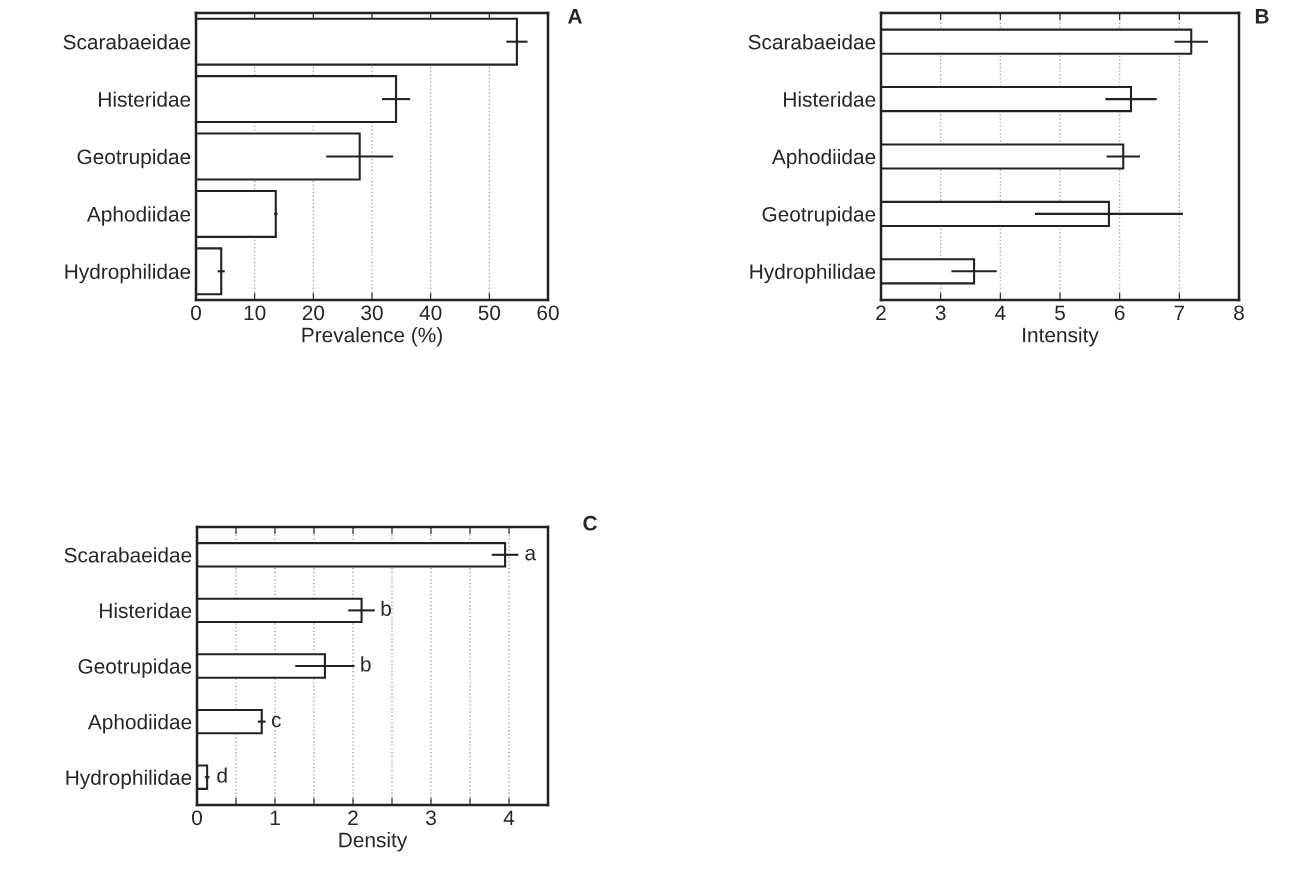 The image size is (1306, 879). What do you see at coordinates (531, 554) in the screenshot?
I see `annotation: a` at bounding box center [531, 554].